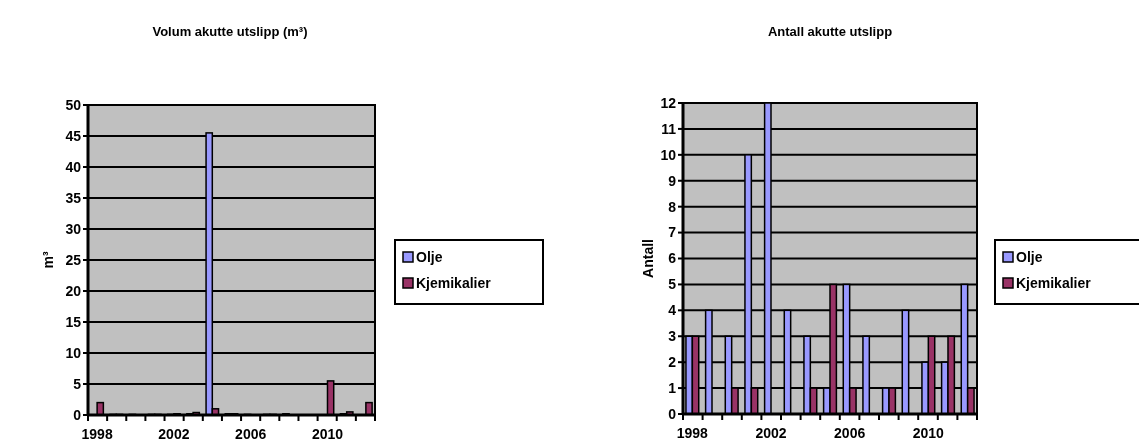 The height and width of the screenshot is (446, 1139). Describe the element at coordinates (672, 362) in the screenshot. I see `y-tick-label: 2` at that location.